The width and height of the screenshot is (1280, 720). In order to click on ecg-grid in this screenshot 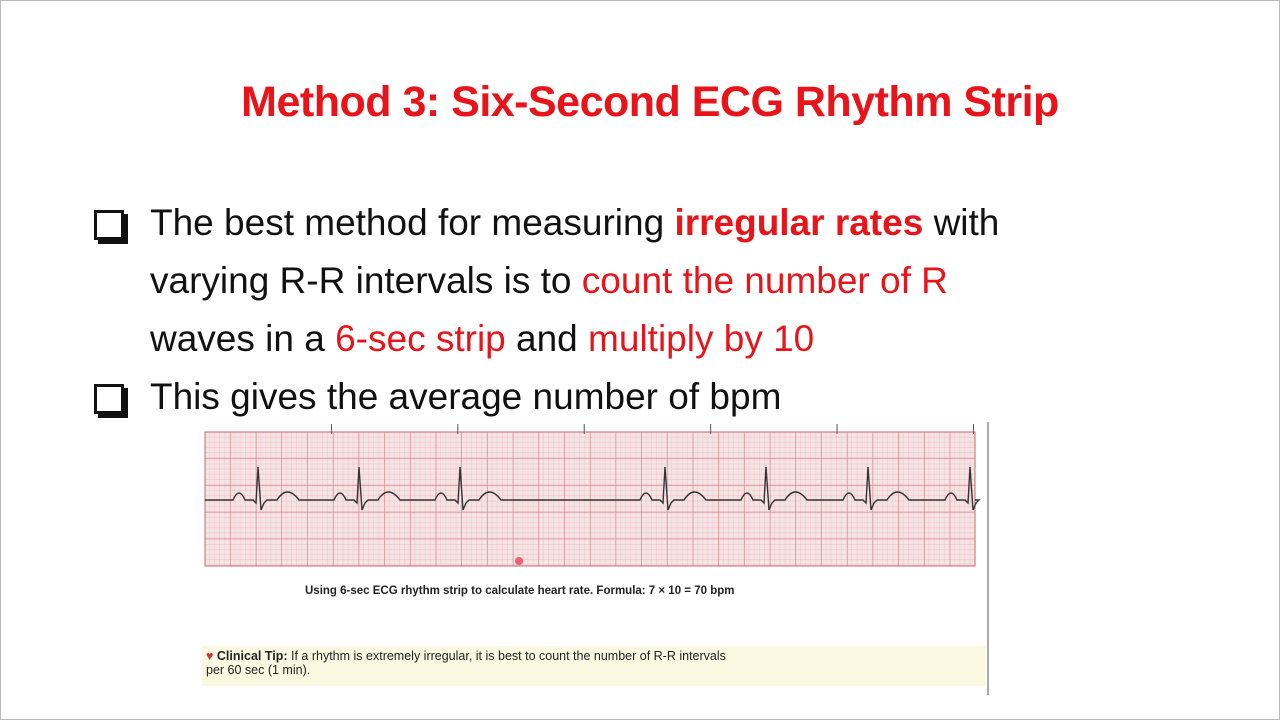, I will do `click(590, 499)`.